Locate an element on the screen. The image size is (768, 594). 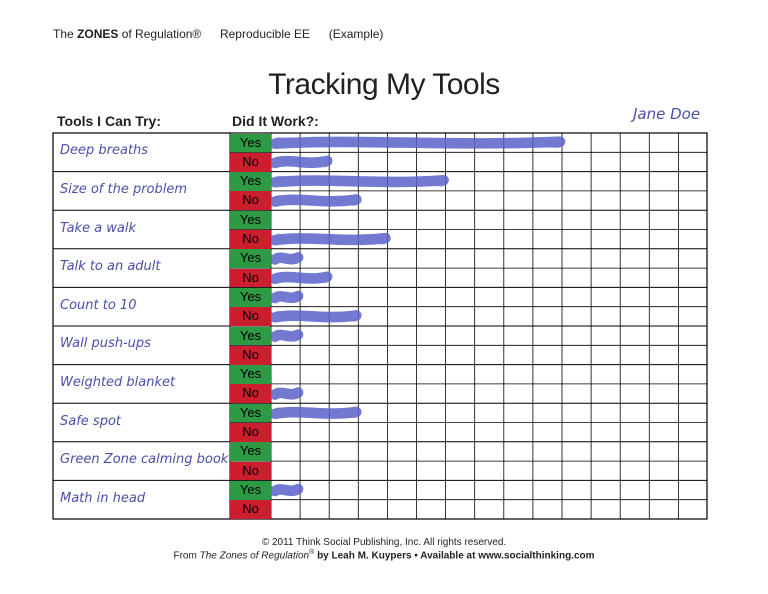
footer-book-title: The Zones of Regulation is located at coordinates (254, 556).